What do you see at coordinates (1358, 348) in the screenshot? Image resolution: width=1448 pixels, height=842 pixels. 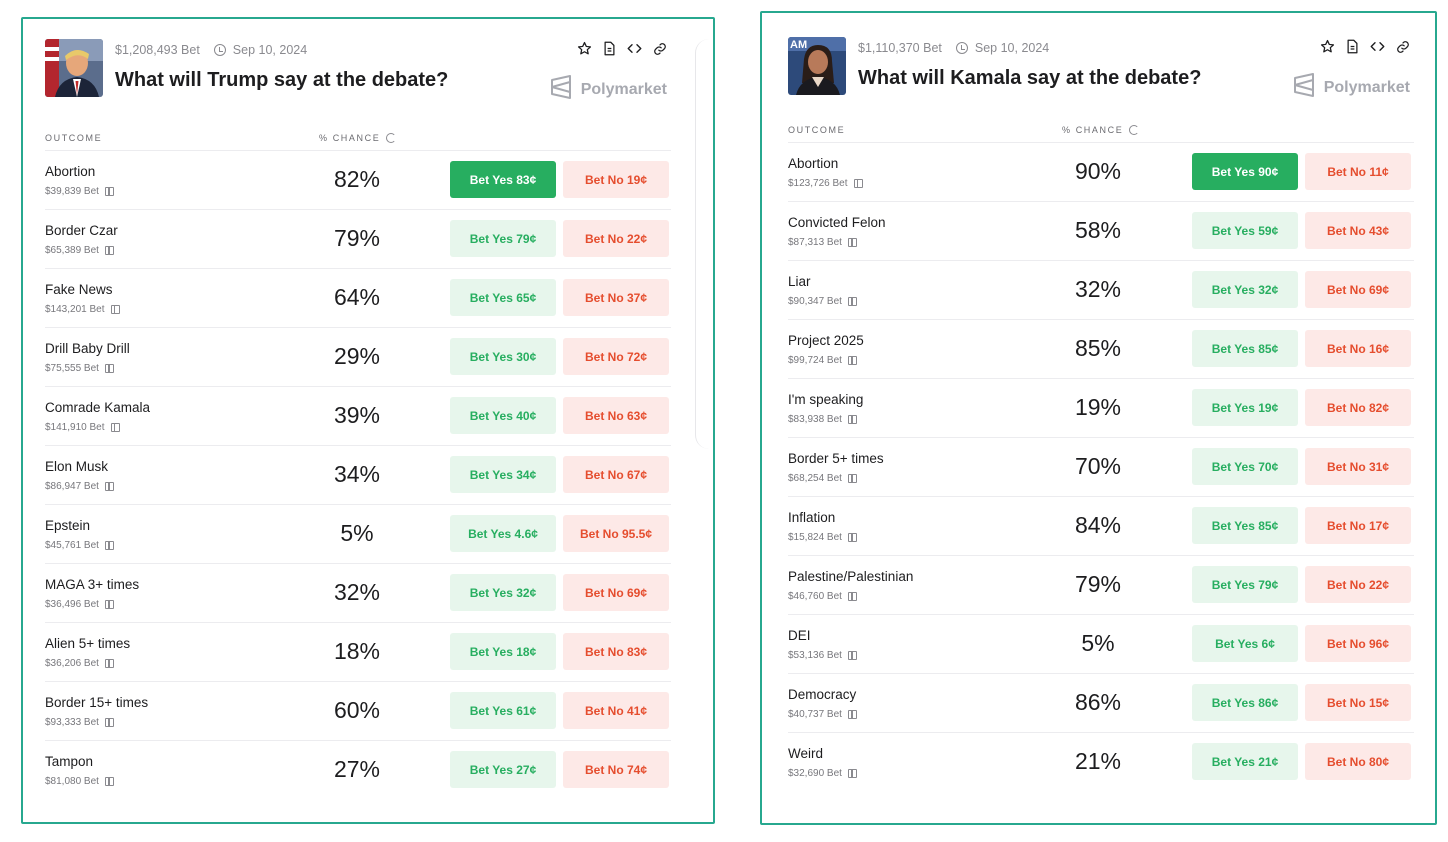 I see `bet-no-button: Bet No 16¢` at bounding box center [1358, 348].